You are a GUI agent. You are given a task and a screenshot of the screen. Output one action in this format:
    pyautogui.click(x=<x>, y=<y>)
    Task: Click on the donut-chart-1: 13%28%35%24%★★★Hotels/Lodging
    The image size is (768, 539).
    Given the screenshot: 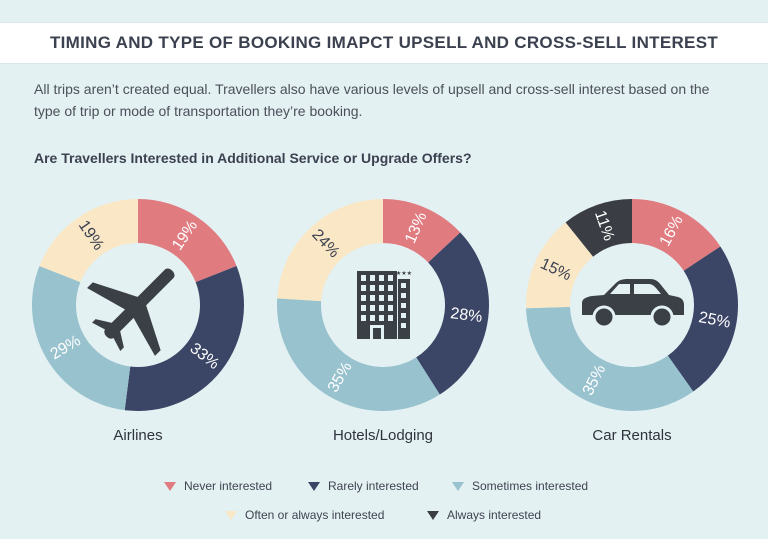 What is the action you would take?
    pyautogui.click(x=383, y=321)
    